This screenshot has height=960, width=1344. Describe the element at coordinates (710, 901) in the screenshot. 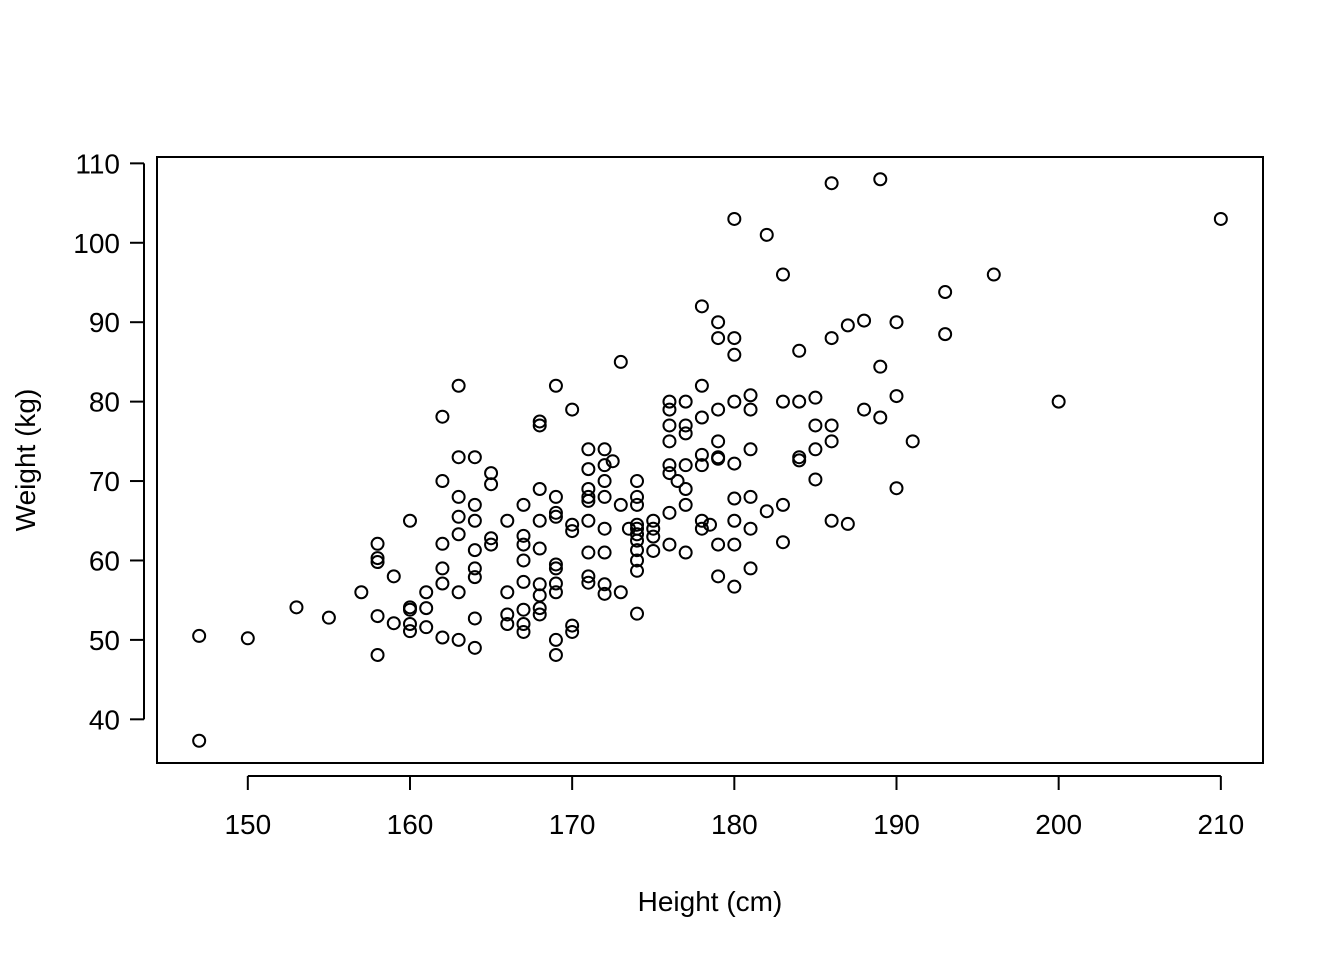

I see `x-axis-title: Height (cm)` at that location.